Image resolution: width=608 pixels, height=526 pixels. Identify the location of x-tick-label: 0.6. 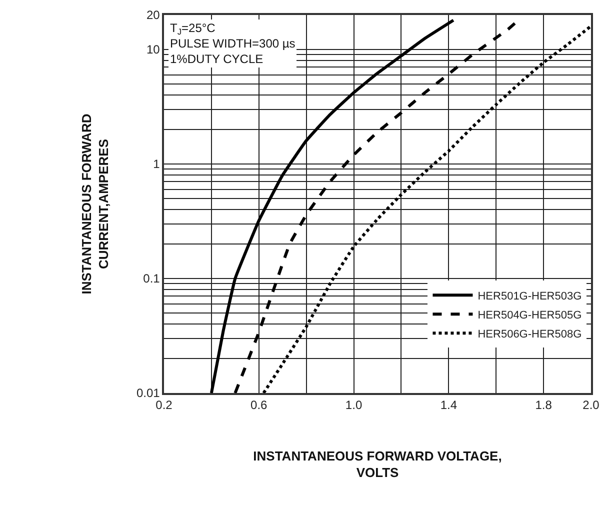
(259, 405).